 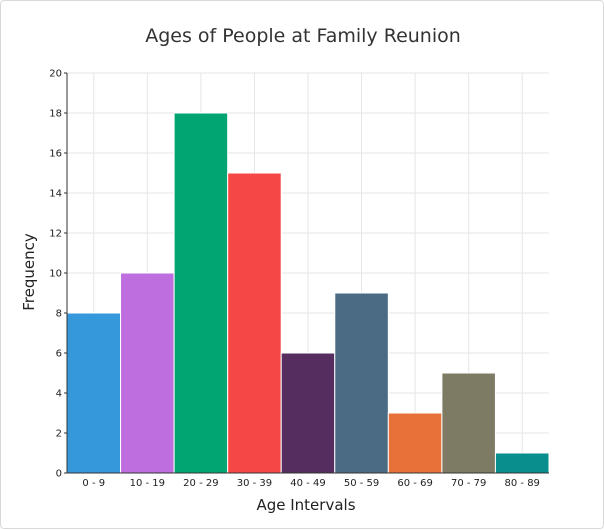 What do you see at coordinates (55, 114) in the screenshot?
I see `y-tick-label: 18` at bounding box center [55, 114].